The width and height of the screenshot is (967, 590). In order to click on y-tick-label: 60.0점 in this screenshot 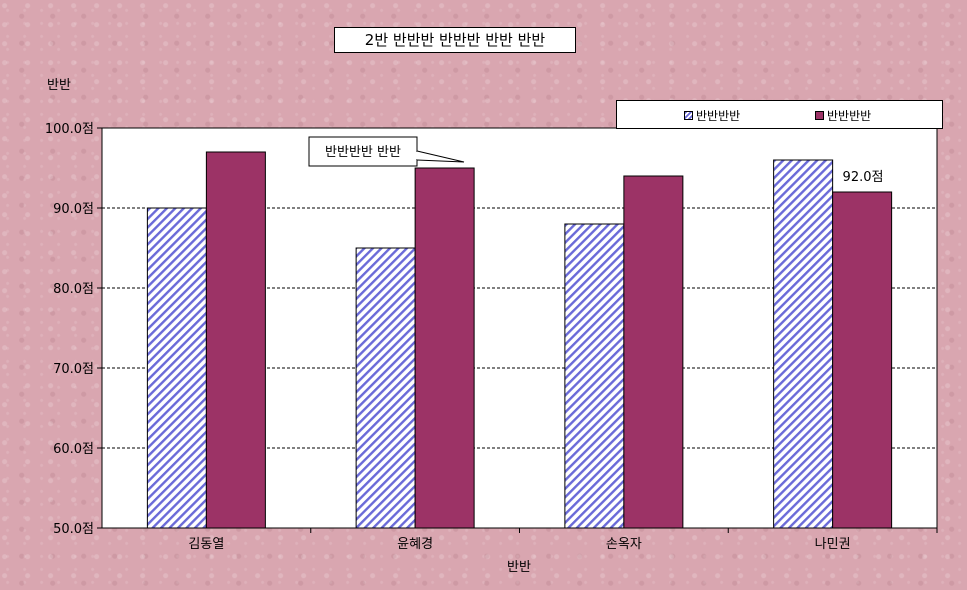, I will do `click(73, 449)`.